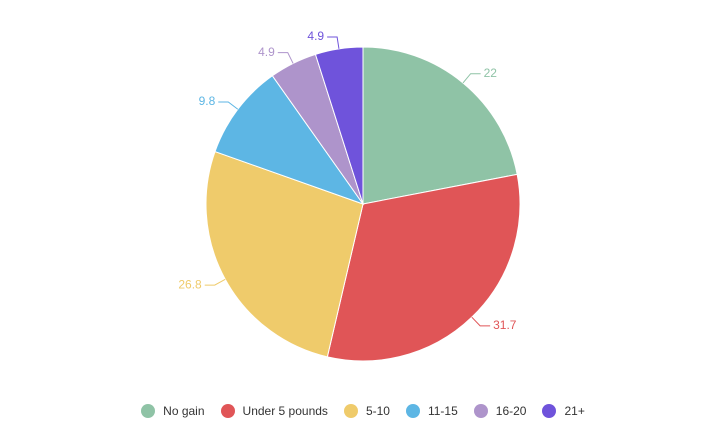 The height and width of the screenshot is (447, 726). I want to click on data-label: 26.8, so click(190, 284).